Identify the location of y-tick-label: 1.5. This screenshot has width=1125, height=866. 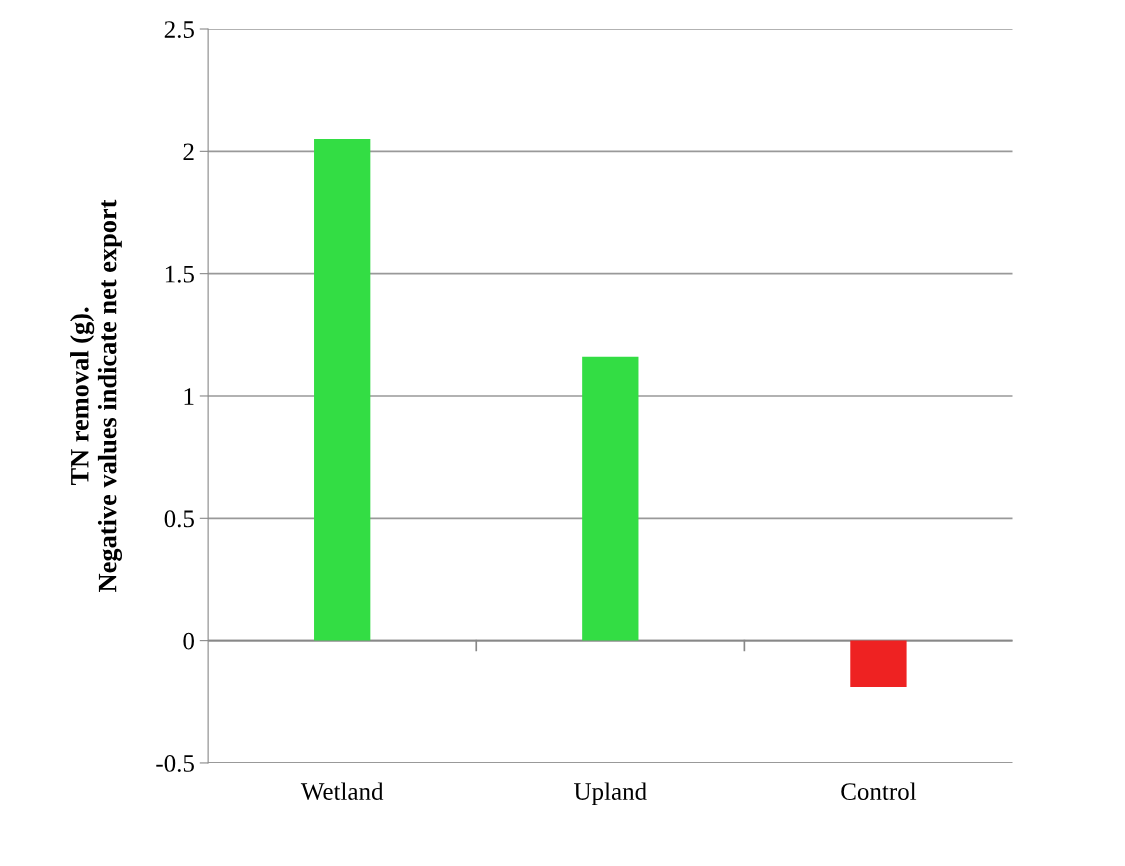
(179, 274).